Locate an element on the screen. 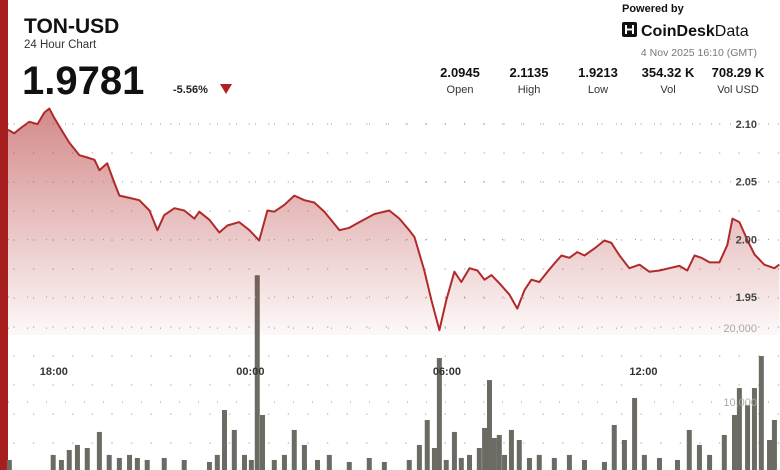  powered-by: Powered by is located at coordinates (653, 9).